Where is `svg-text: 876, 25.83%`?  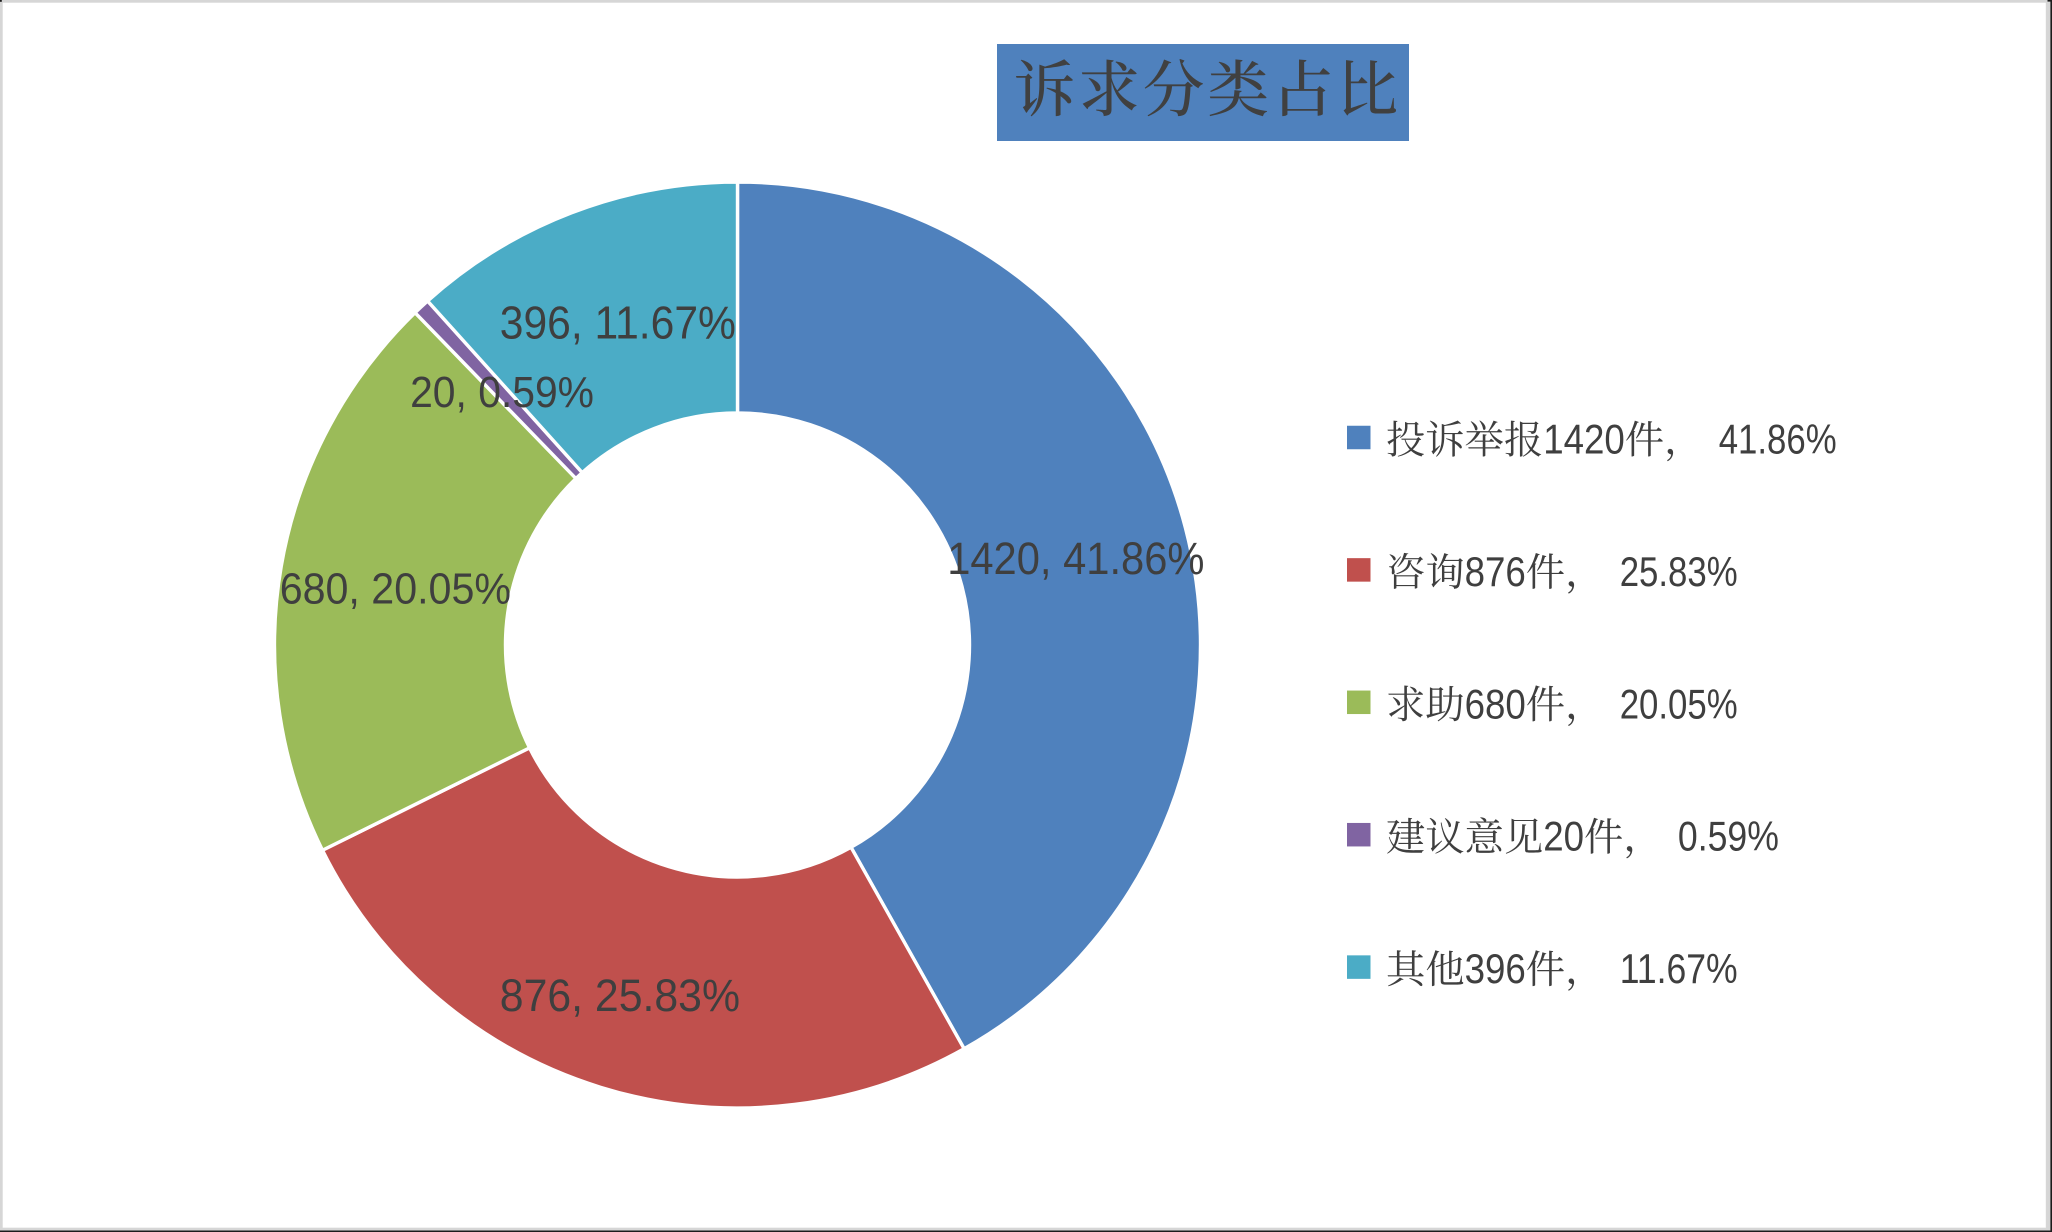
svg-text: 876, 25.83% is located at coordinates (620, 995).